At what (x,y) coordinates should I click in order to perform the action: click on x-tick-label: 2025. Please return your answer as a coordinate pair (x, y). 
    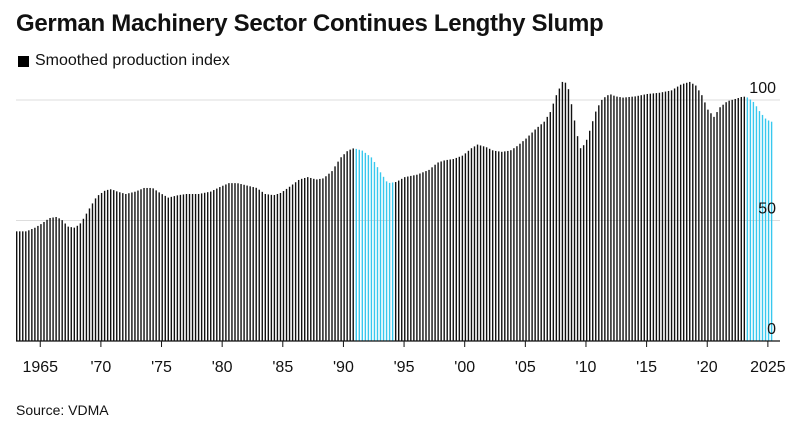
    Looking at the image, I should click on (768, 367).